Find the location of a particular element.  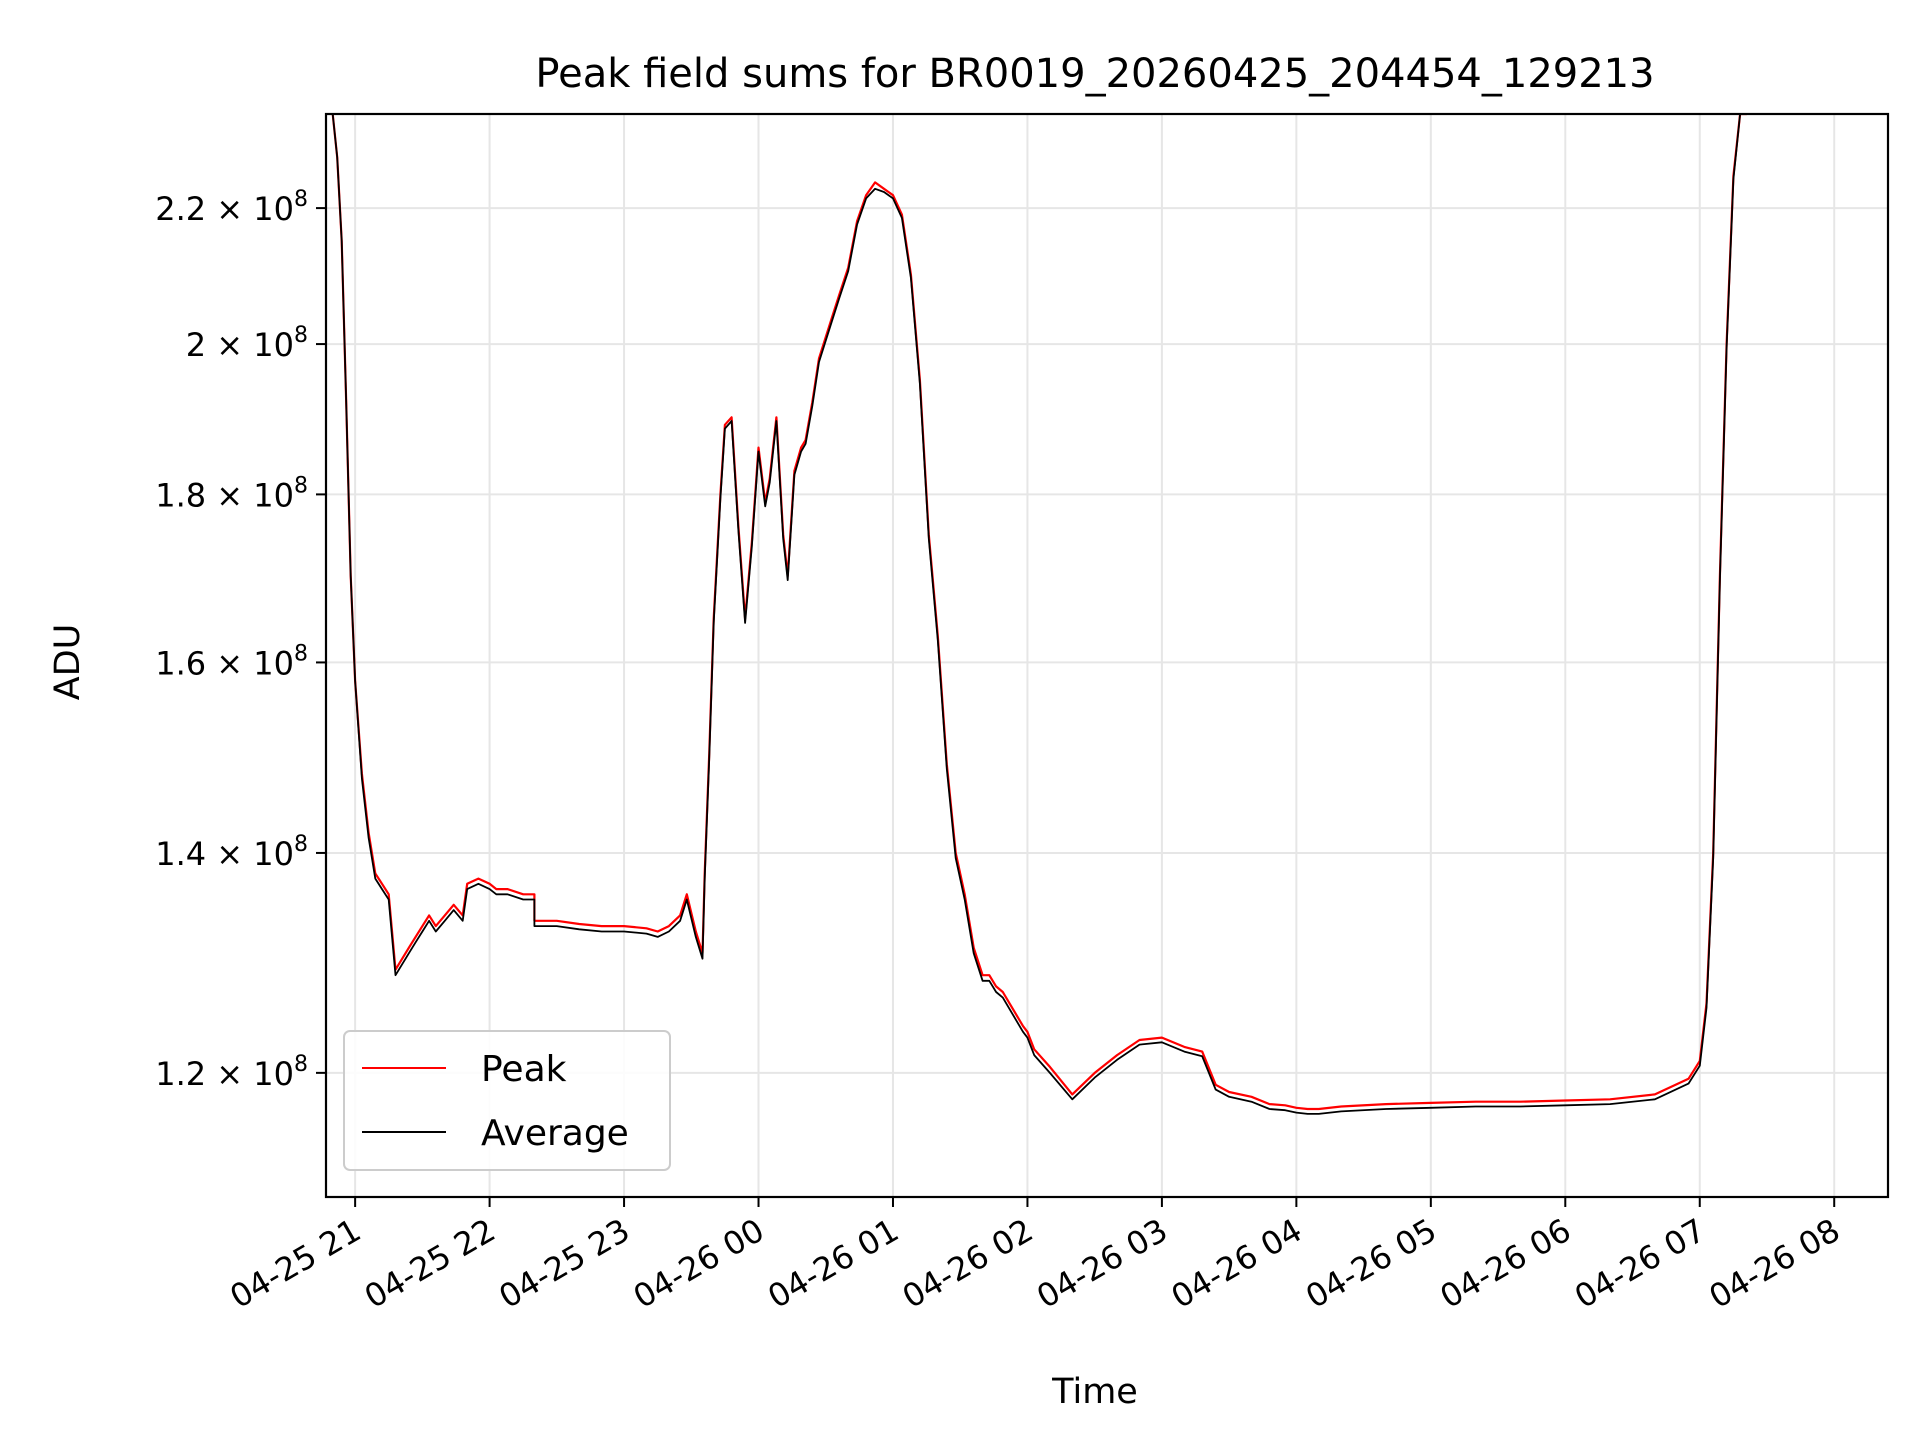

legend-box is located at coordinates (507, 1100).